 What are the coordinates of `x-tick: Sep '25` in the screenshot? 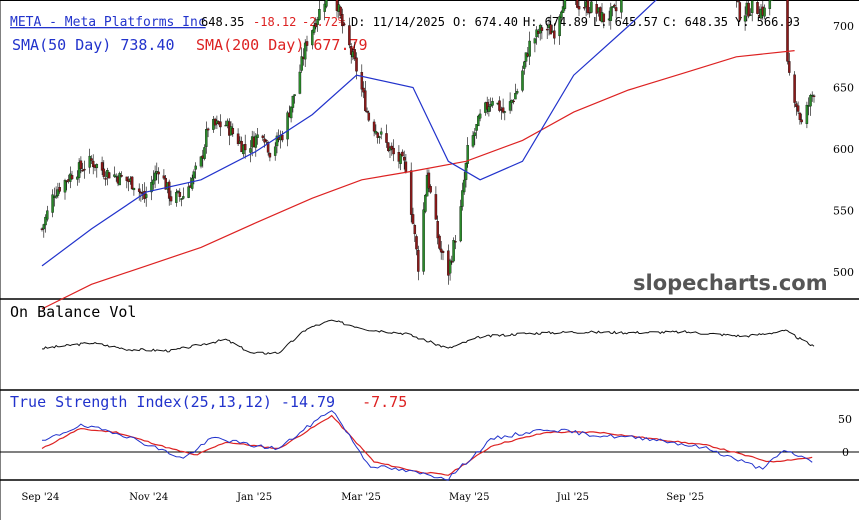 It's located at (685, 497).